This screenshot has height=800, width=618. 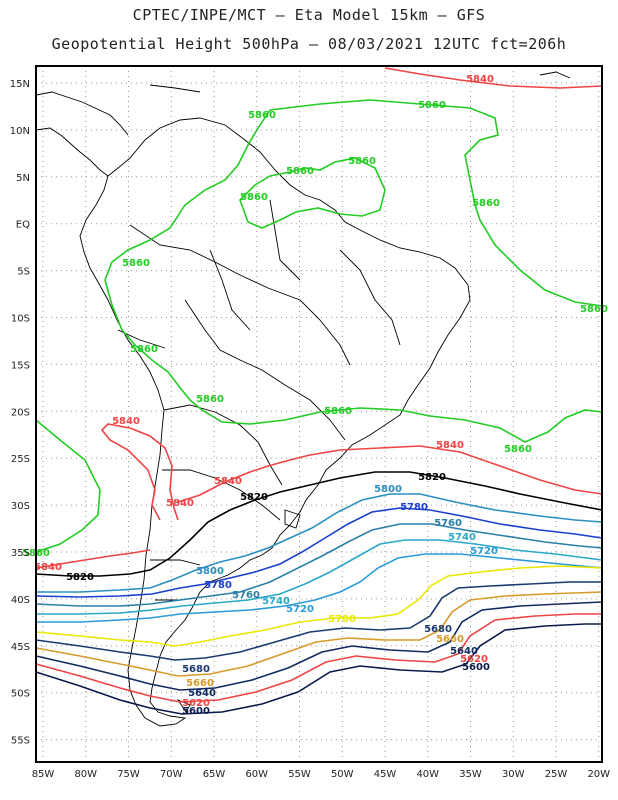 I want to click on lon-tick-label: 55W, so click(x=299, y=774).